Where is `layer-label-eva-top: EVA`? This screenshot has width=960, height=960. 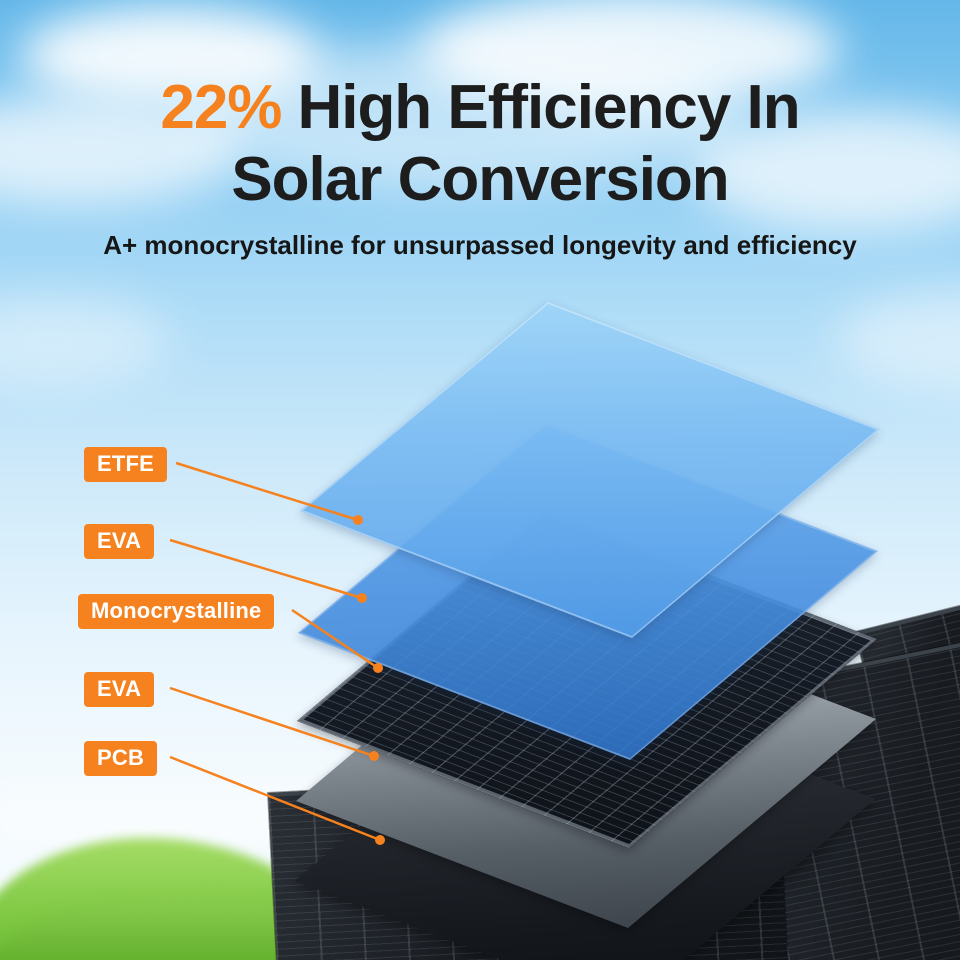 layer-label-eva-top: EVA is located at coordinates (119, 541).